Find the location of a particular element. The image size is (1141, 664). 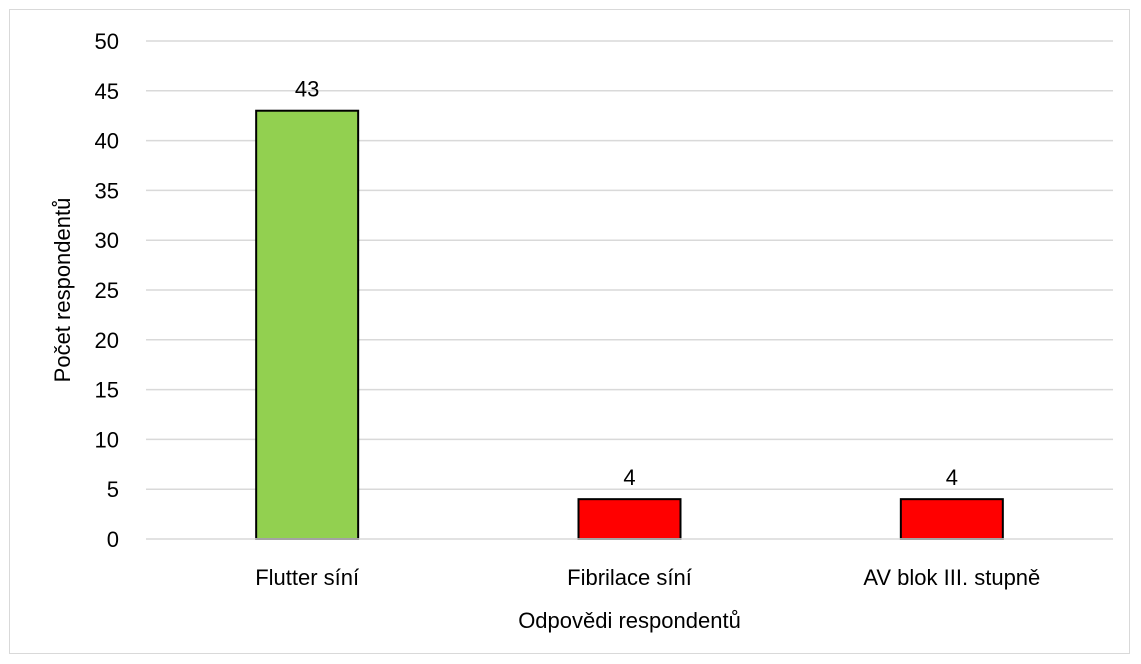

y-tick-label: 30 is located at coordinates (107, 240).